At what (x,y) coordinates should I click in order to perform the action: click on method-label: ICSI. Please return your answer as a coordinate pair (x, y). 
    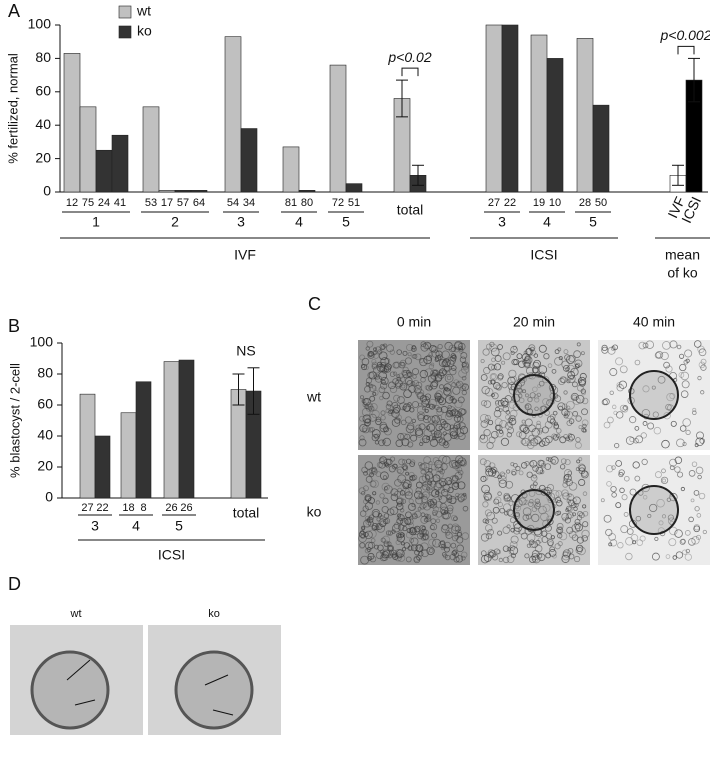
    Looking at the image, I should click on (543, 255).